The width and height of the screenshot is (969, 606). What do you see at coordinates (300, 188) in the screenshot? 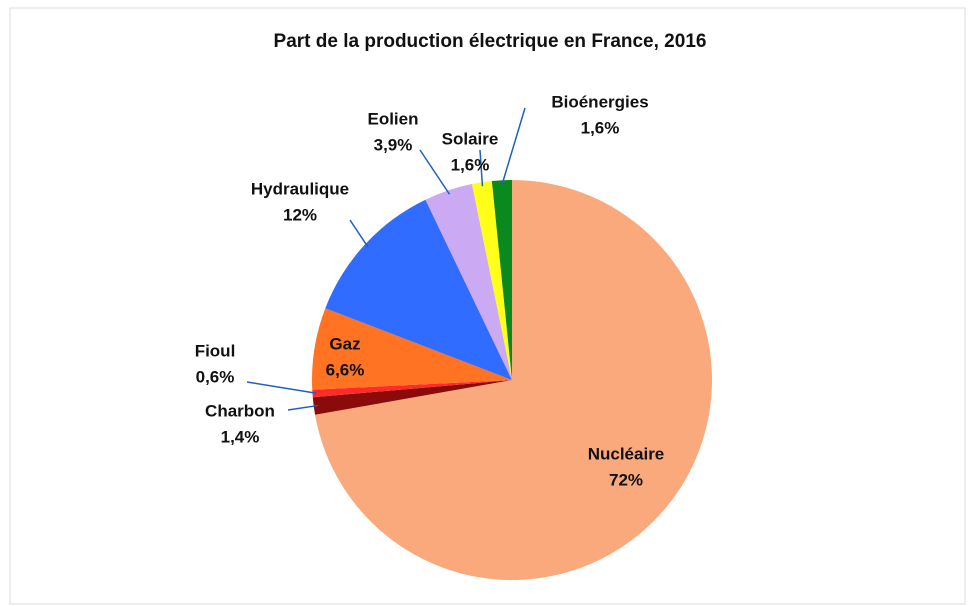
I see `slice-label: Hydraulique` at bounding box center [300, 188].